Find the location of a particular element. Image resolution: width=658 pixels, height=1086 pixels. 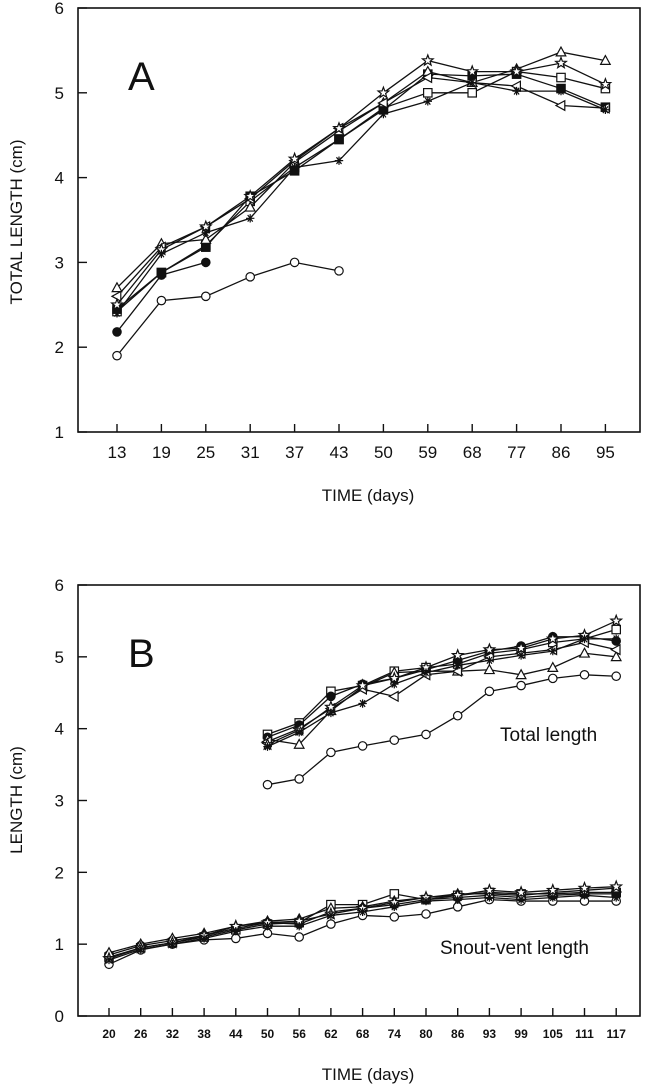

panel-b-series-1-point is located at coordinates (616, 629).